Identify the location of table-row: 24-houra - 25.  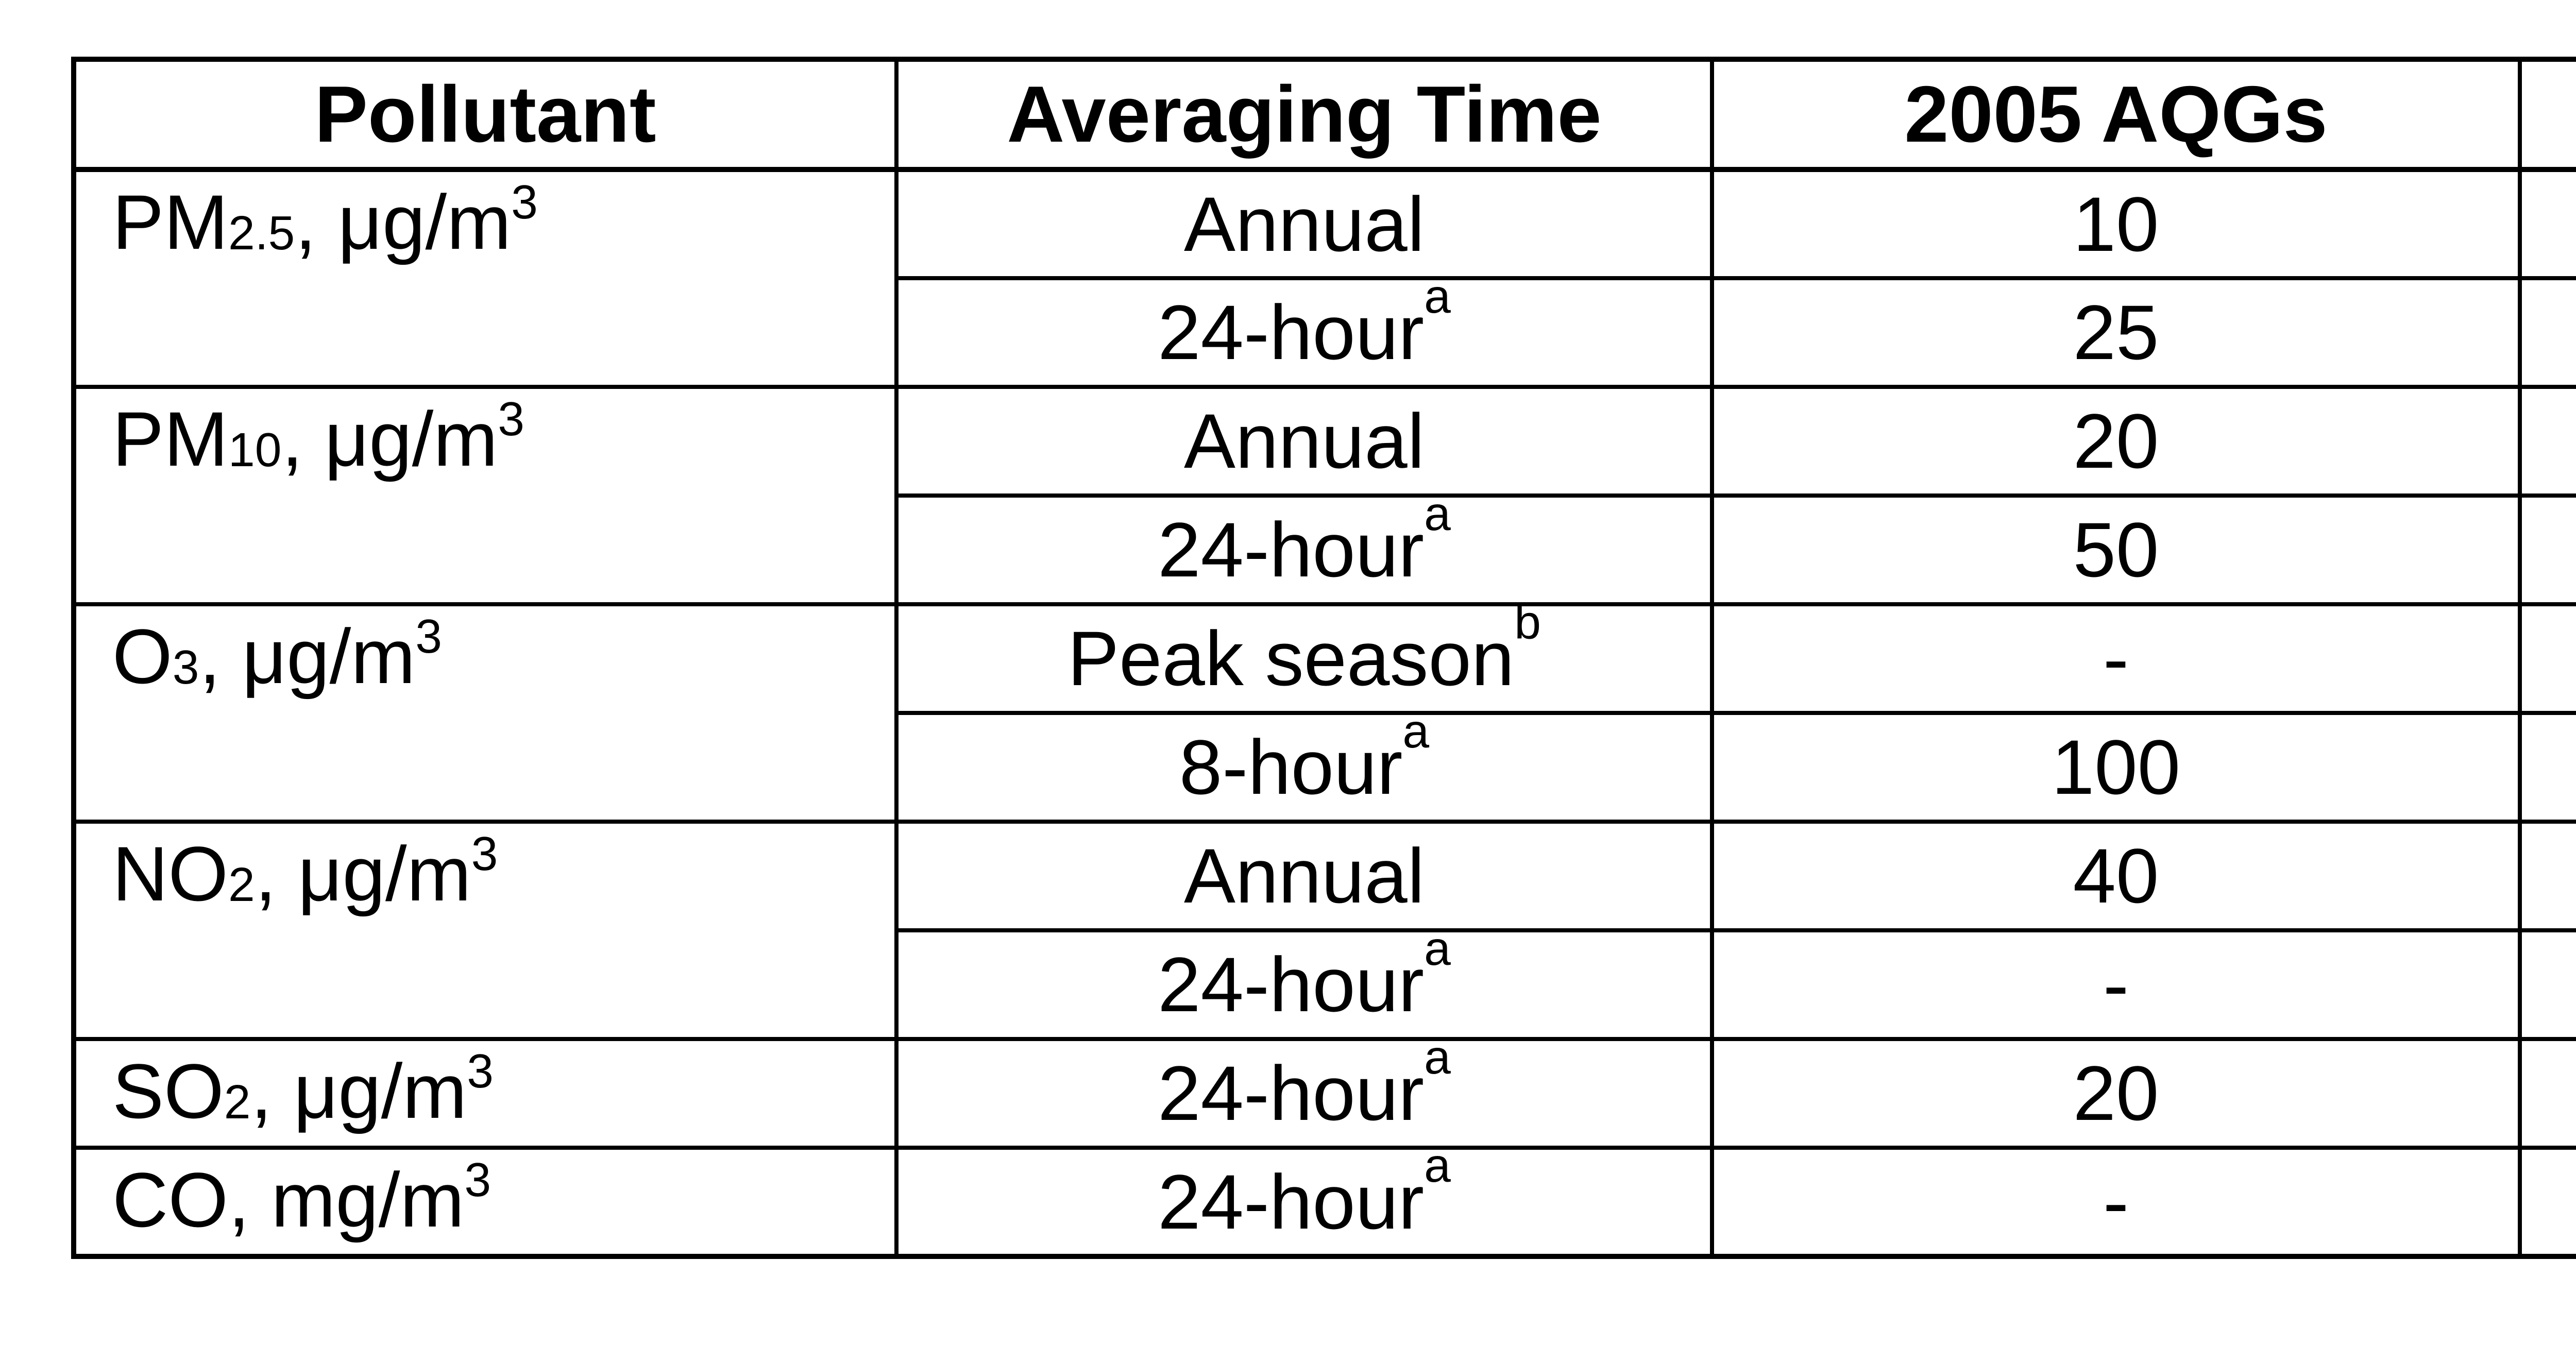
(1325, 985).